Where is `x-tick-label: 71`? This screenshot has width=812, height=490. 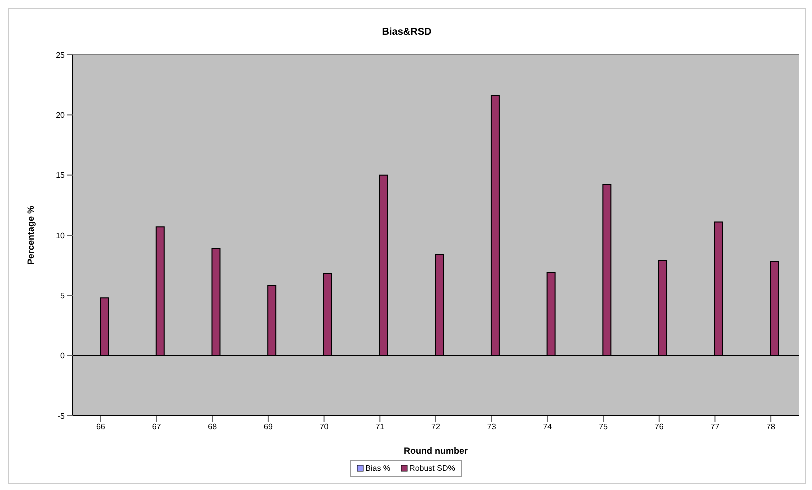 x-tick-label: 71 is located at coordinates (381, 427).